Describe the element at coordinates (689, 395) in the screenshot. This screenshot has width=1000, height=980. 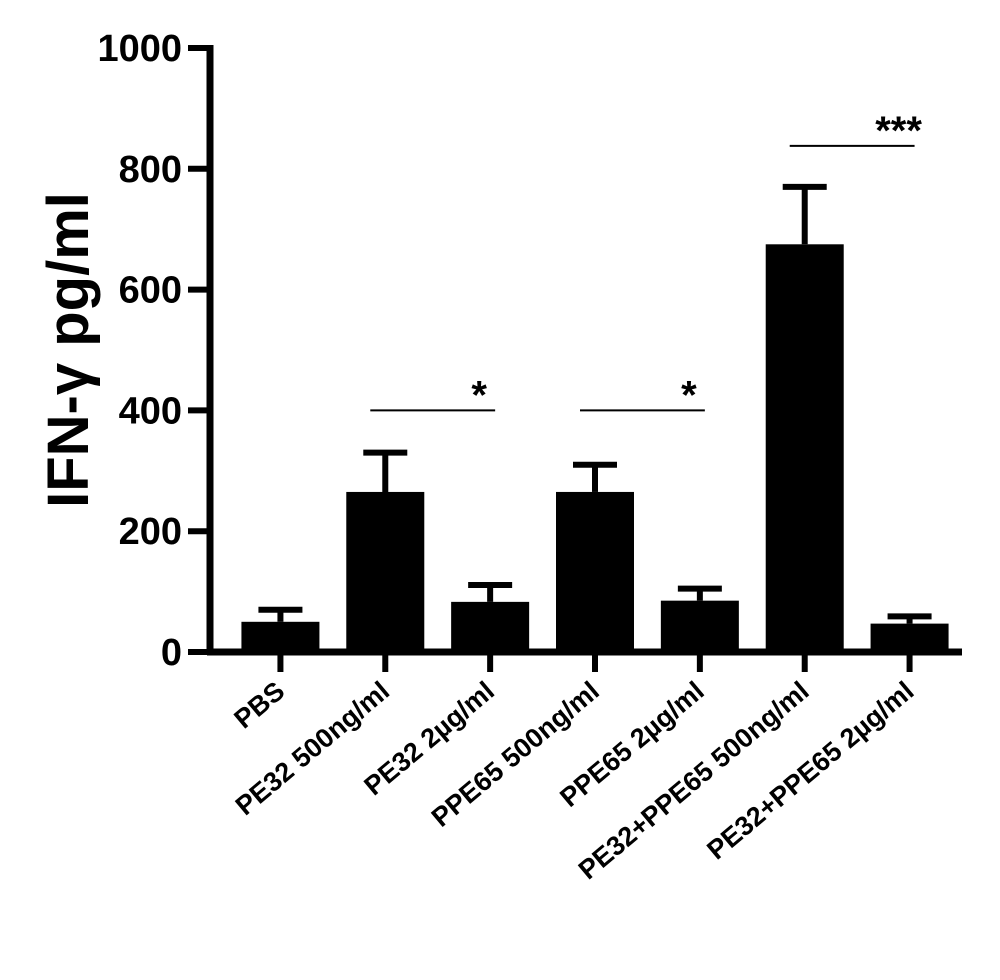
I see `significance-label-1: *` at that location.